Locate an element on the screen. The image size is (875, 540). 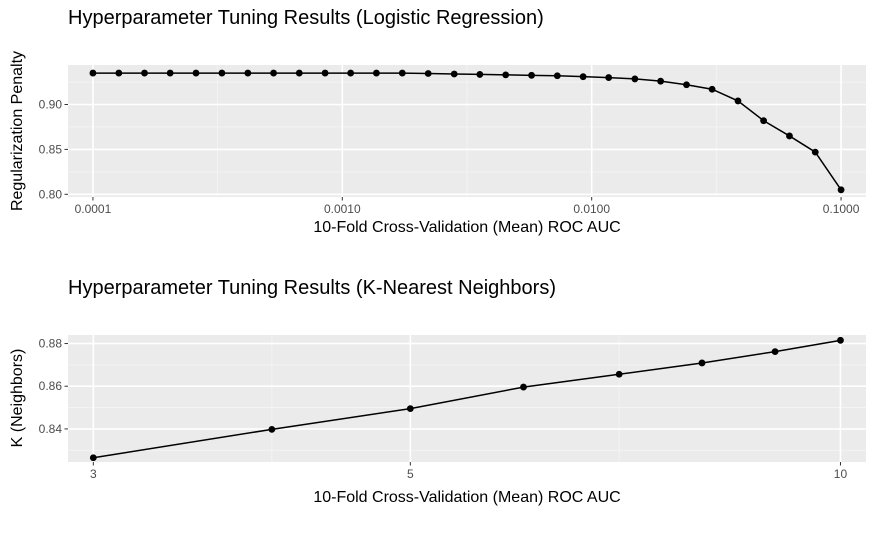
lr-y-axis: 0.80 0.85 0.90 is located at coordinates (53, 149).